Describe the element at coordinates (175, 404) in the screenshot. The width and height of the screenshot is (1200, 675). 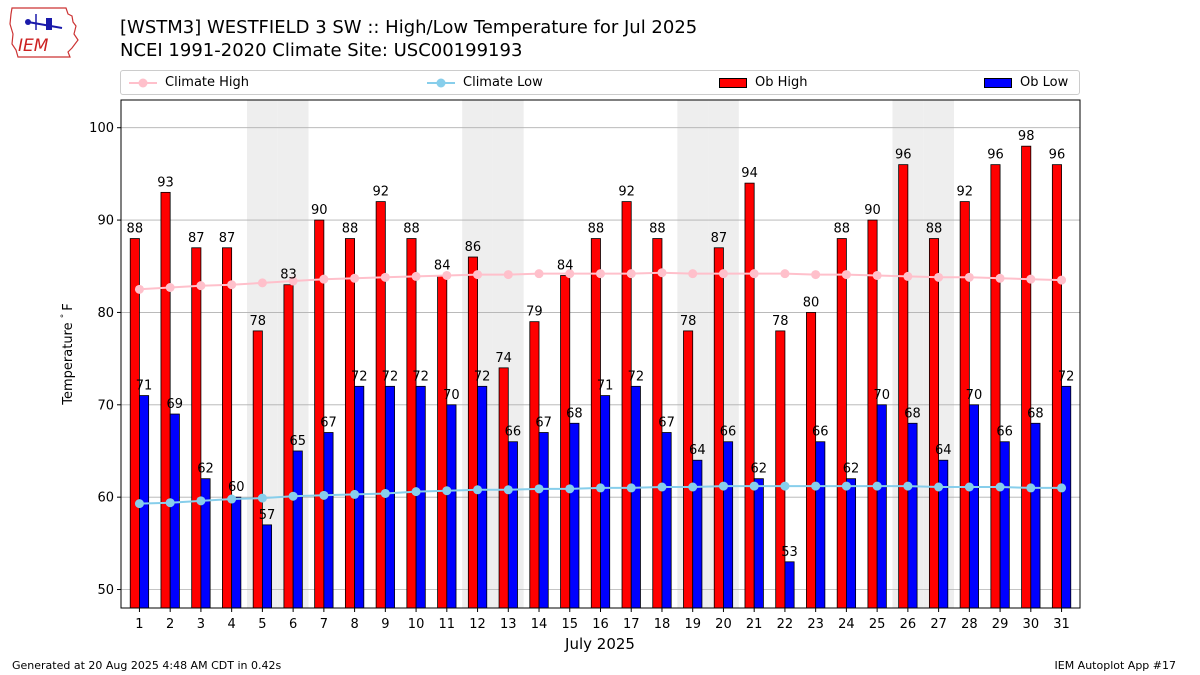
I see `ob-low-label: 69` at that location.